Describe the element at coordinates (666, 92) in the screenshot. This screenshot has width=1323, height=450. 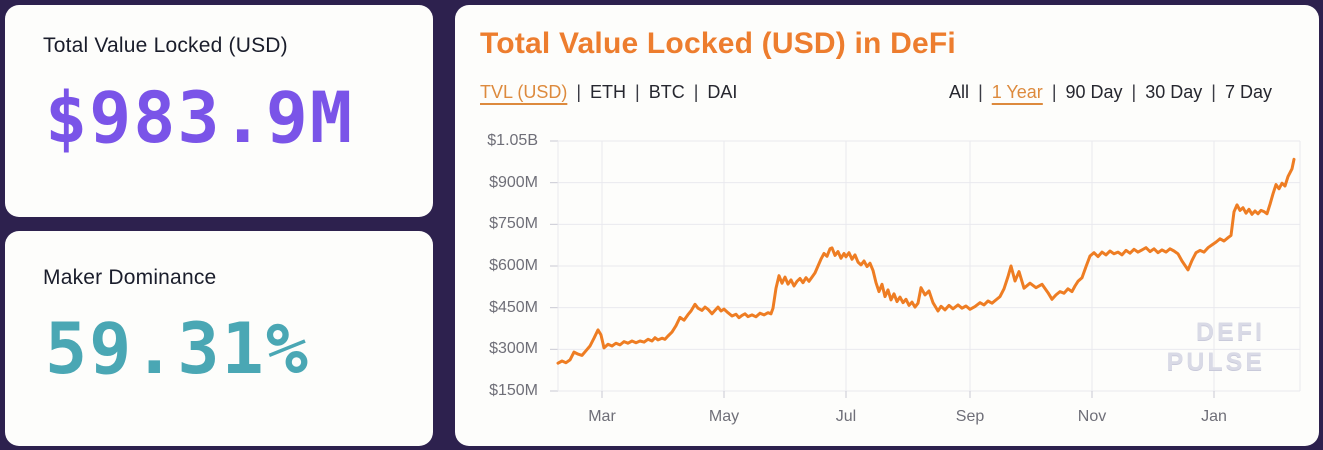
I see `tab-btc: BTC` at that location.